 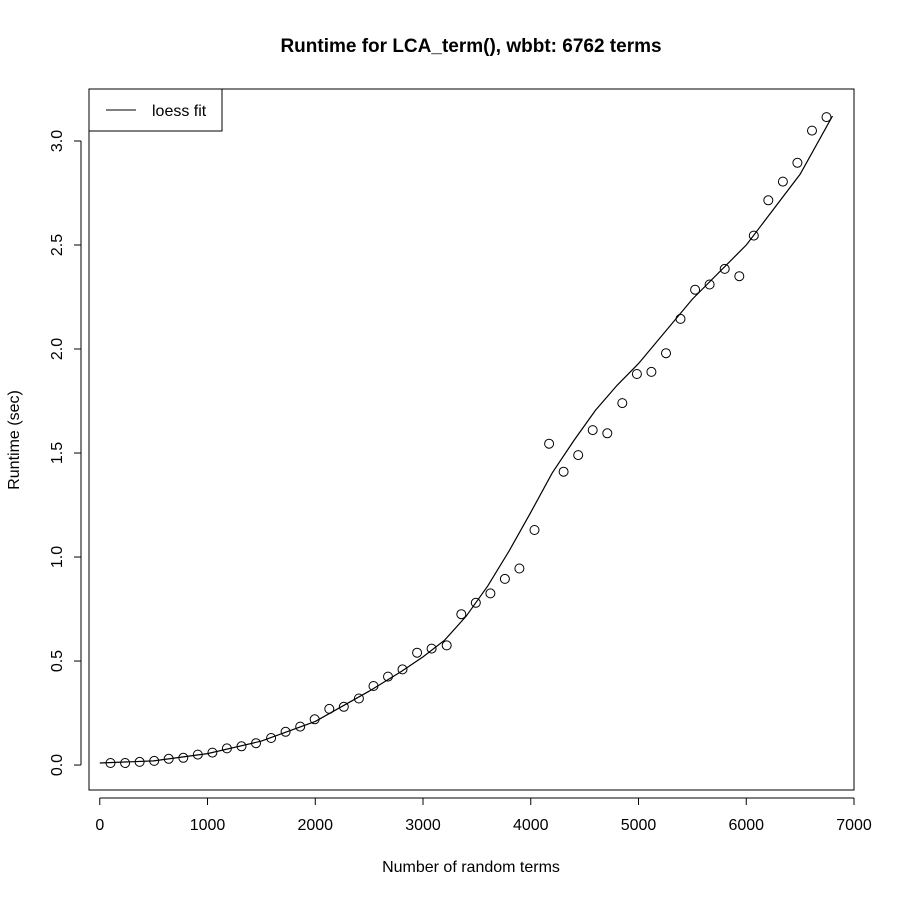 What do you see at coordinates (531, 825) in the screenshot?
I see `x-tick-label: 4000` at bounding box center [531, 825].